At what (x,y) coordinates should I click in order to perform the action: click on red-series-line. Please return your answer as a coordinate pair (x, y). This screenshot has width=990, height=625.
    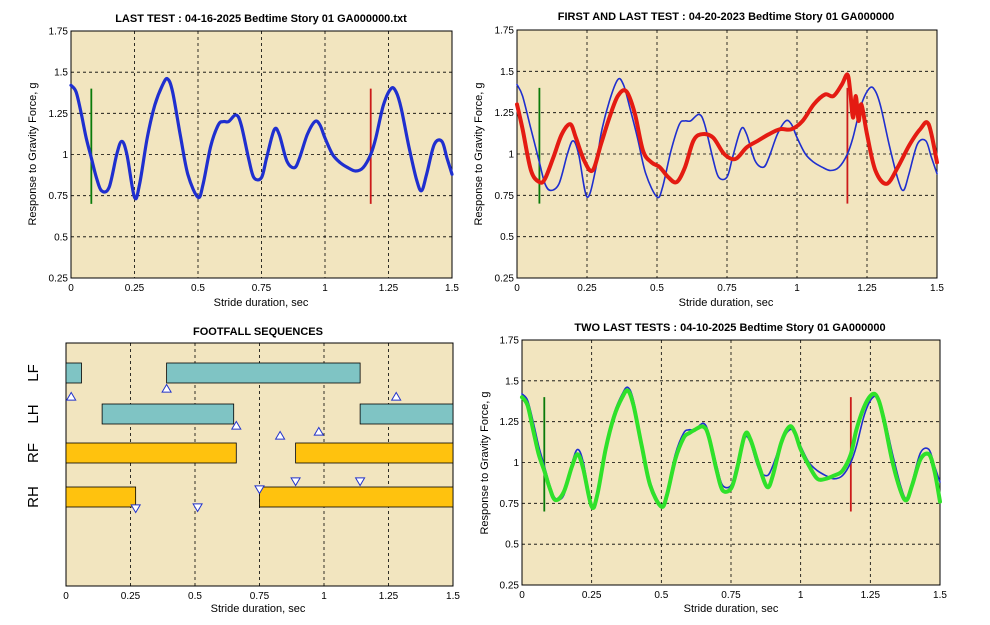
    Looking at the image, I should click on (727, 129).